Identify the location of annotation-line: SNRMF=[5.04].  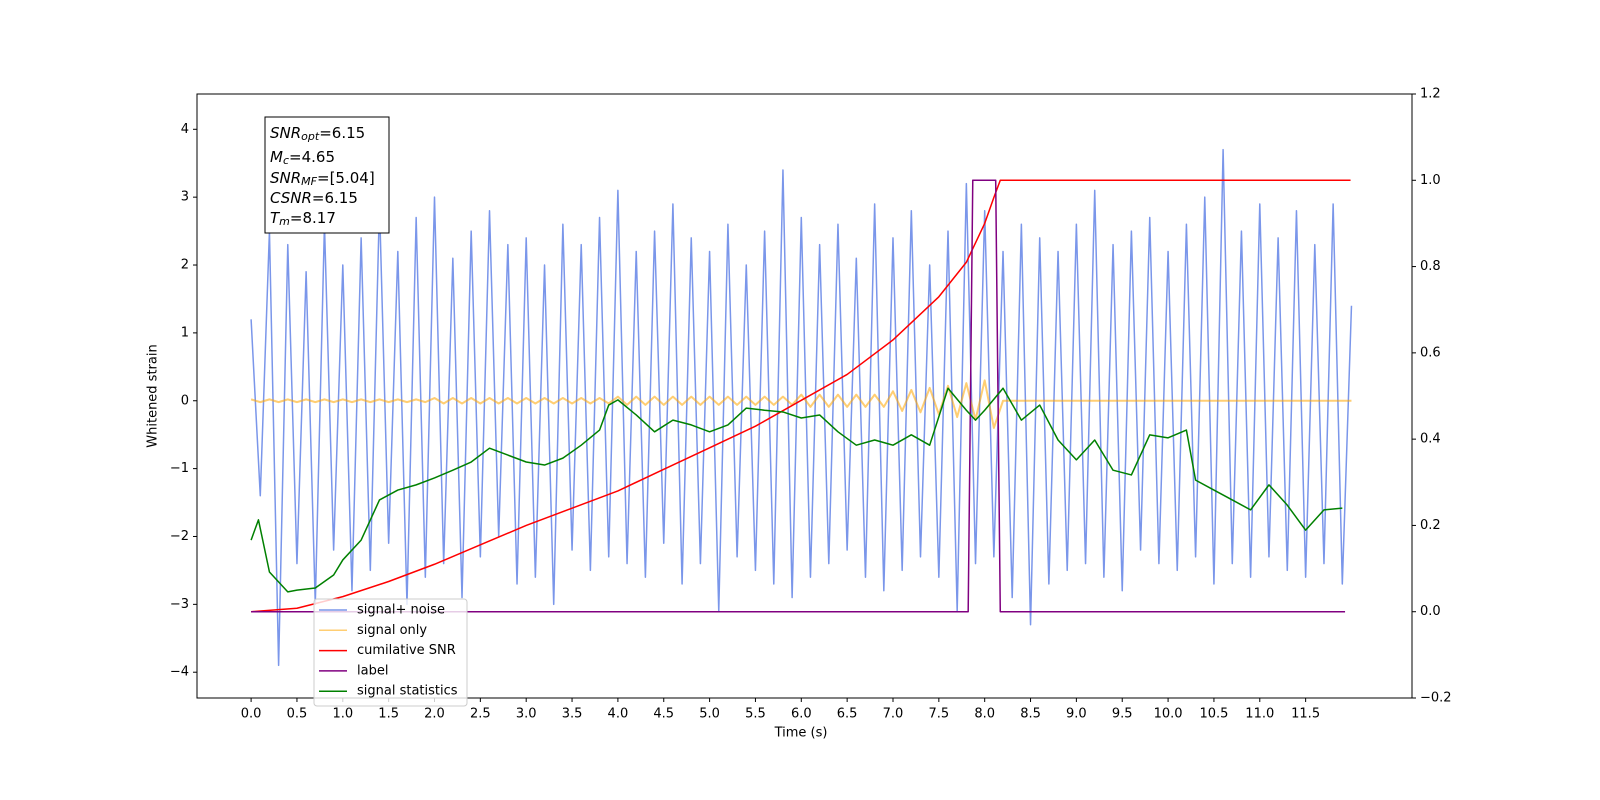
(322, 179).